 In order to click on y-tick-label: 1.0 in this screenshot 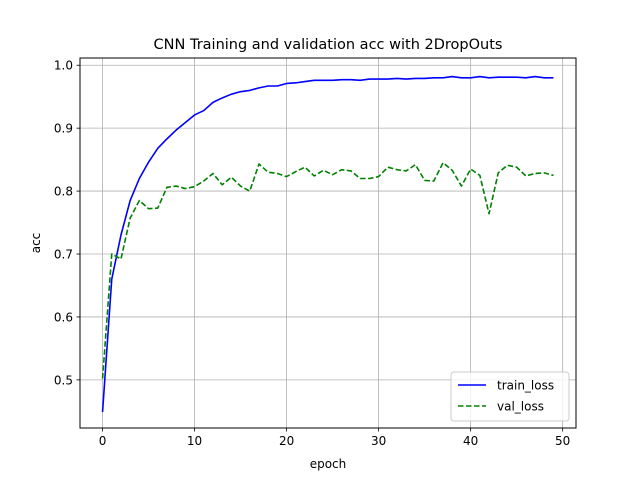, I will do `click(63, 66)`.